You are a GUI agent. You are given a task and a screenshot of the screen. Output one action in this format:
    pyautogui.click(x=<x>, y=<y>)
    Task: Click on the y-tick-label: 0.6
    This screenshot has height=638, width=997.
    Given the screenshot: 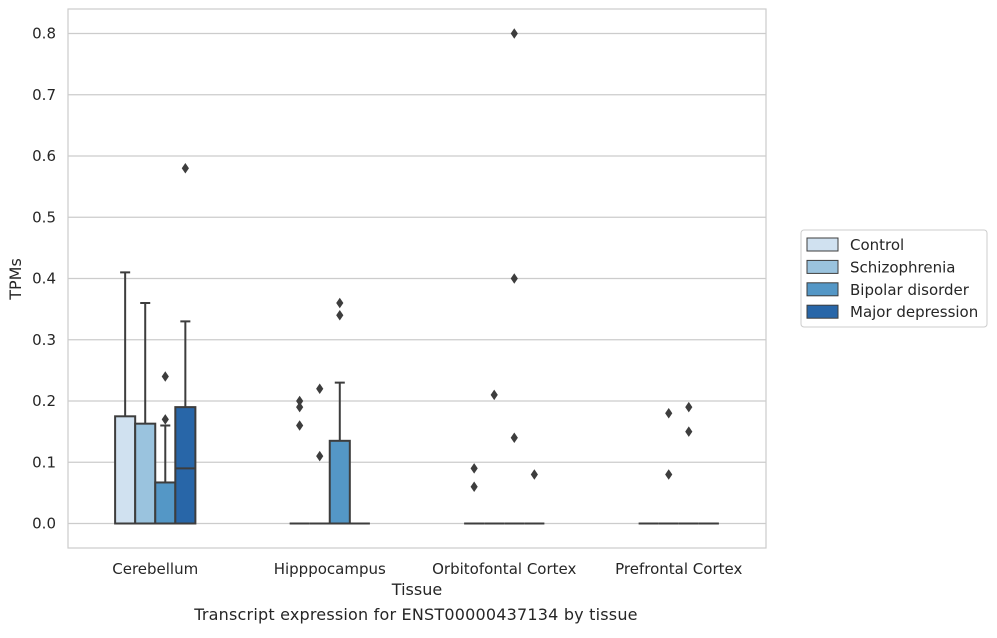 What is the action you would take?
    pyautogui.click(x=44, y=156)
    